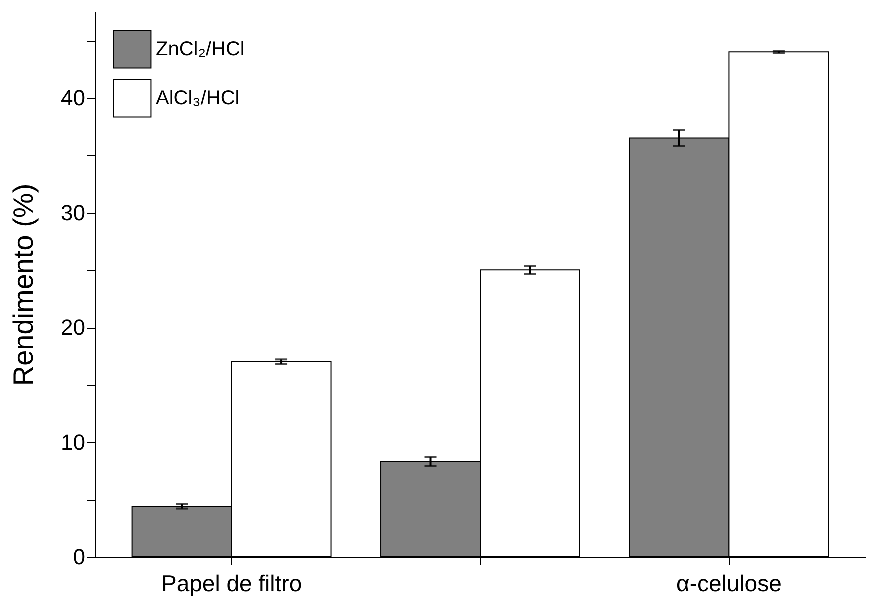 This screenshot has height=604, width=876. Describe the element at coordinates (231, 583) in the screenshot. I see `x-tick-label: Papel de filtro` at that location.